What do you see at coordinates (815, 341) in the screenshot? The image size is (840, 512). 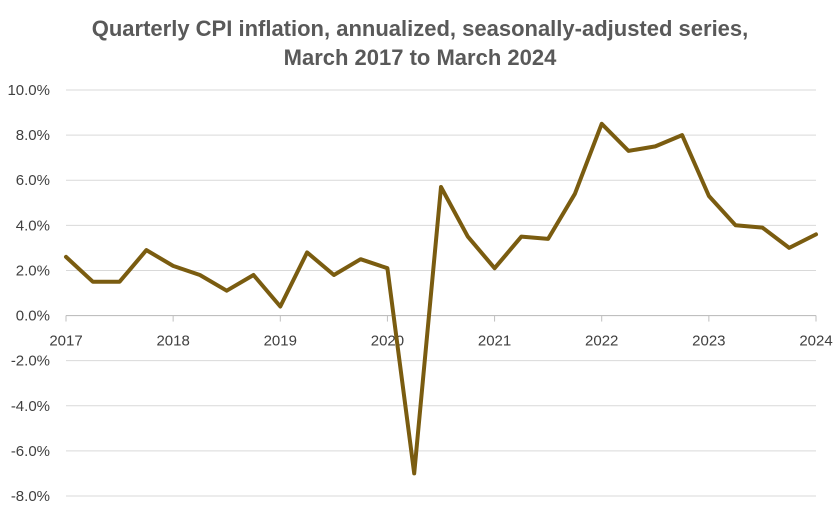 I see `x-tick-label: 2024` at bounding box center [815, 341].